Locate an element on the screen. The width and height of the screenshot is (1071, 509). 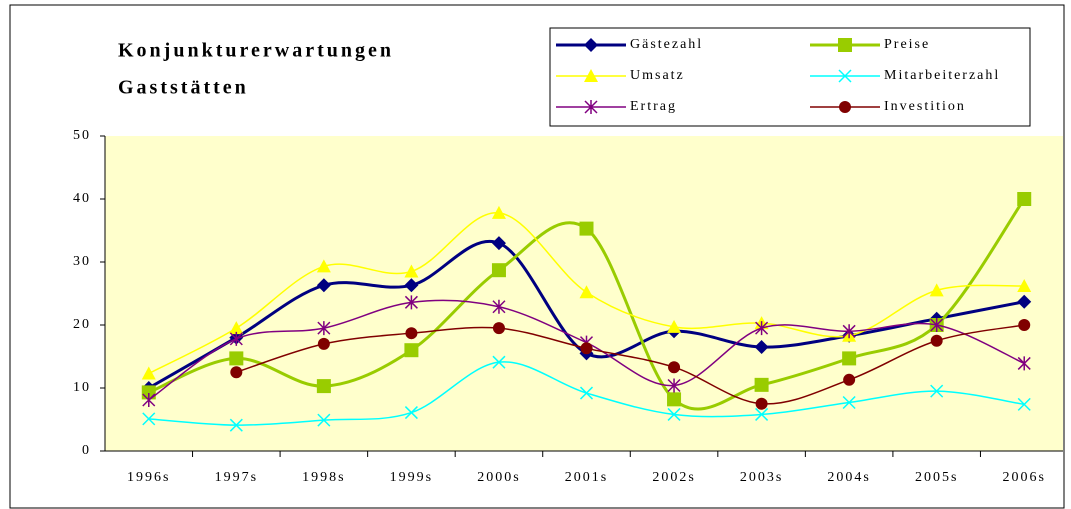
legend-label: Gästezahl is located at coordinates (666, 44).